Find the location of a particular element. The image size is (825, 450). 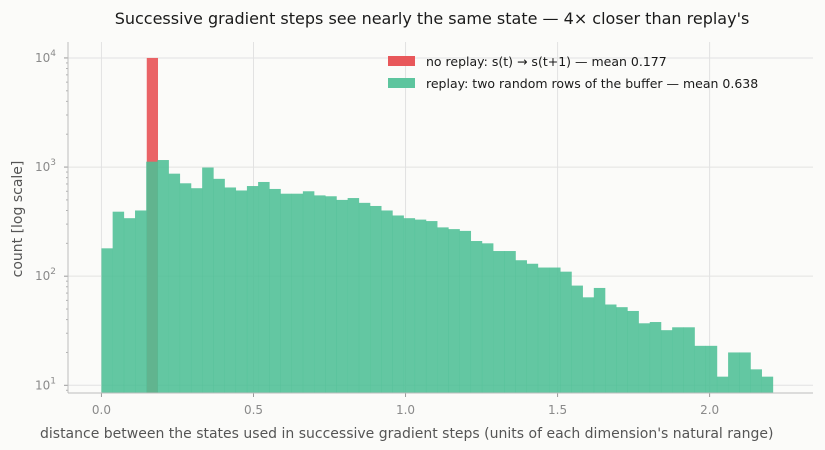

y-axis-label: count [log scale] is located at coordinates (18, 219).